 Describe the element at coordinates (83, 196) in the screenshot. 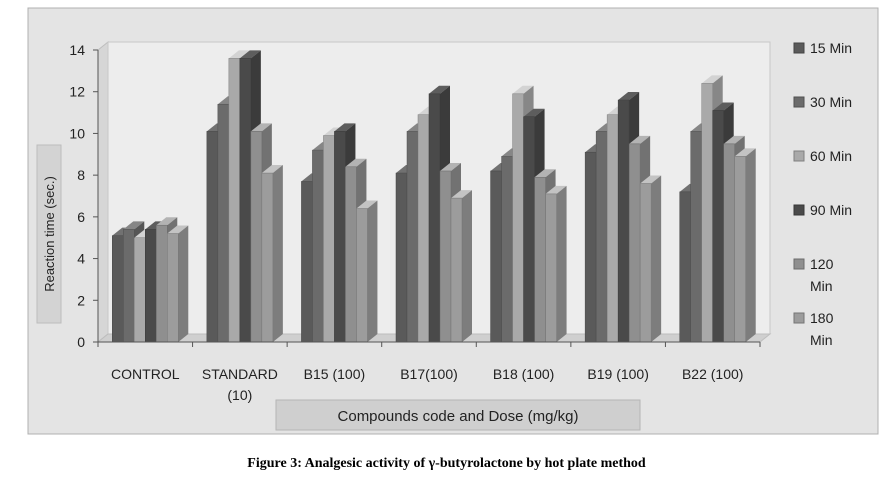

I see `y-ticks-group: 0 2 4 6 8 10 12 14` at that location.